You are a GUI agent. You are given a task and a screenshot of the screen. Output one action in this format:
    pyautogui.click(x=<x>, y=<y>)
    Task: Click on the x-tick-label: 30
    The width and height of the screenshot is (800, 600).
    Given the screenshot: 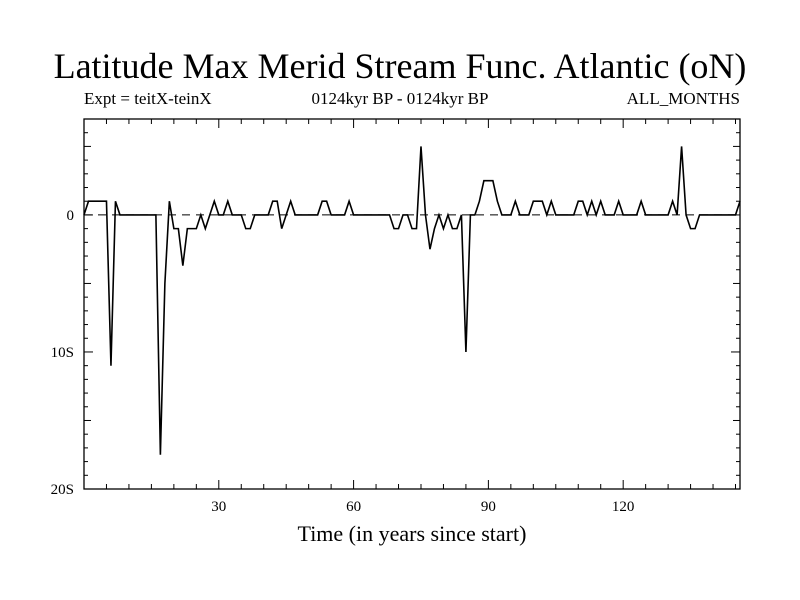 What is the action you would take?
    pyautogui.click(x=218, y=507)
    